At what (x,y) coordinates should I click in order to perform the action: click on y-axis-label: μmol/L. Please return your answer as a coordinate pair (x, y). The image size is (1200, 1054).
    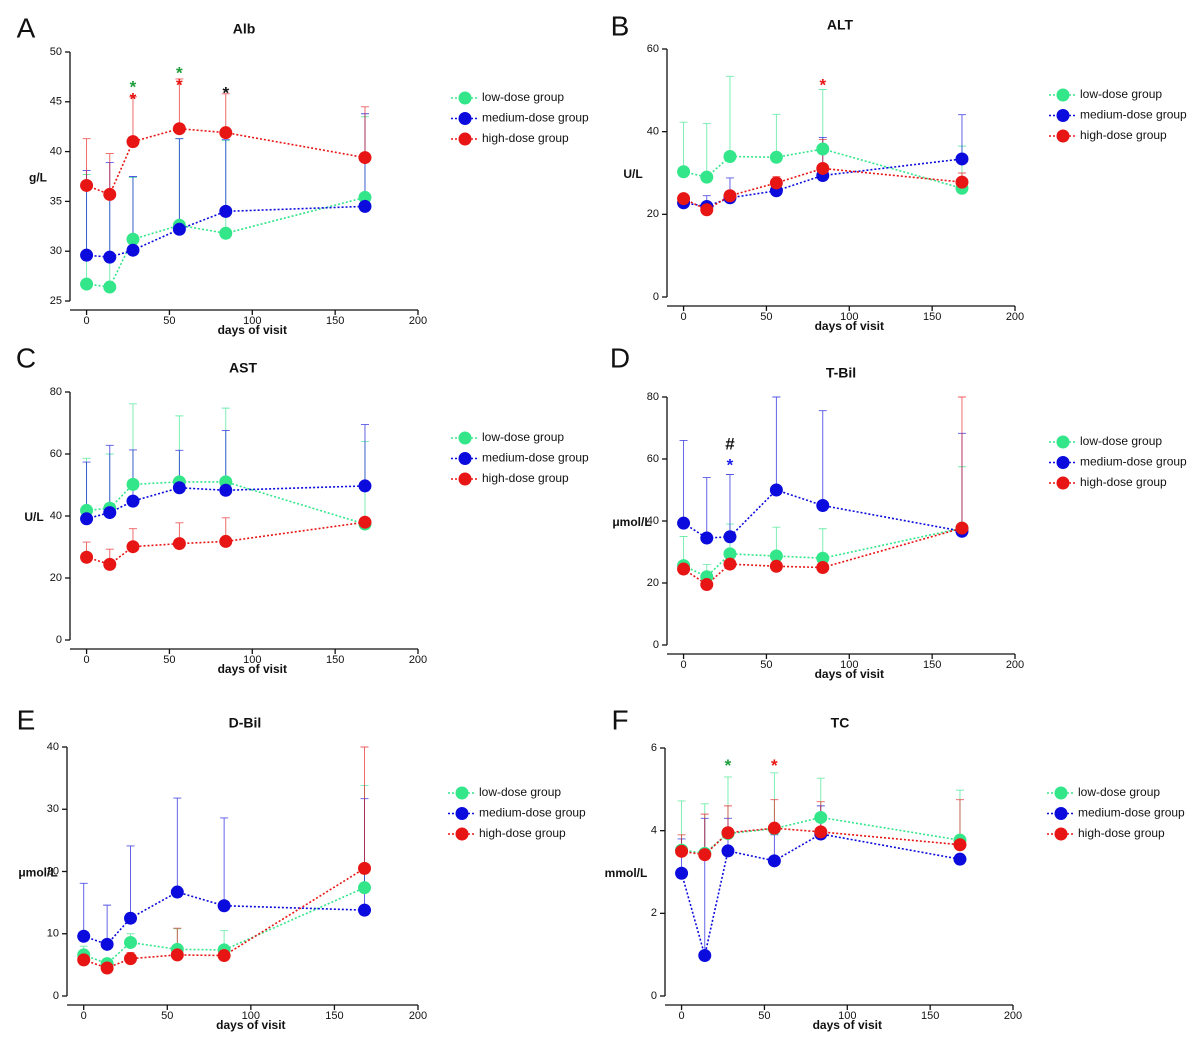
    Looking at the image, I should click on (37, 873).